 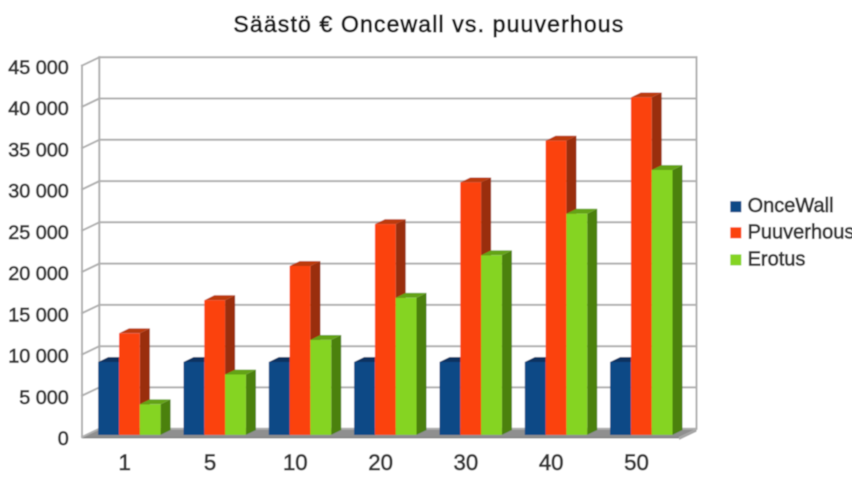 I want to click on svg-text: 40, so click(x=551, y=462).